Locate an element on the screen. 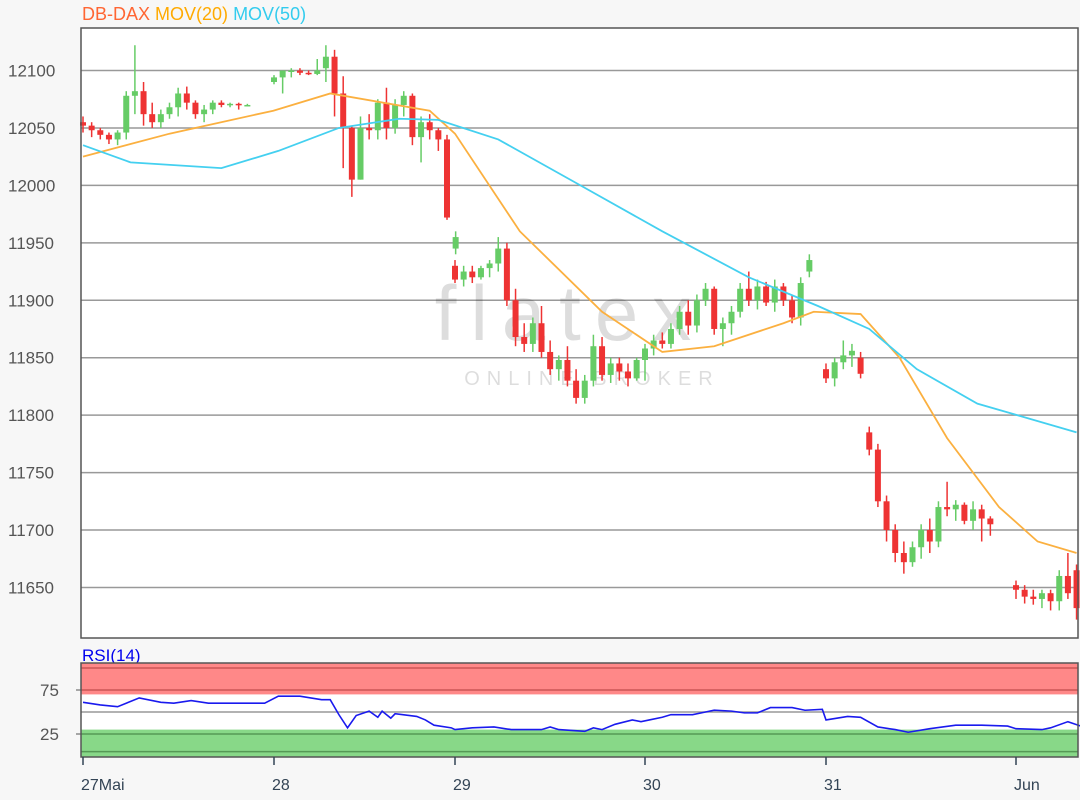  rsi-plot-border is located at coordinates (579, 710).